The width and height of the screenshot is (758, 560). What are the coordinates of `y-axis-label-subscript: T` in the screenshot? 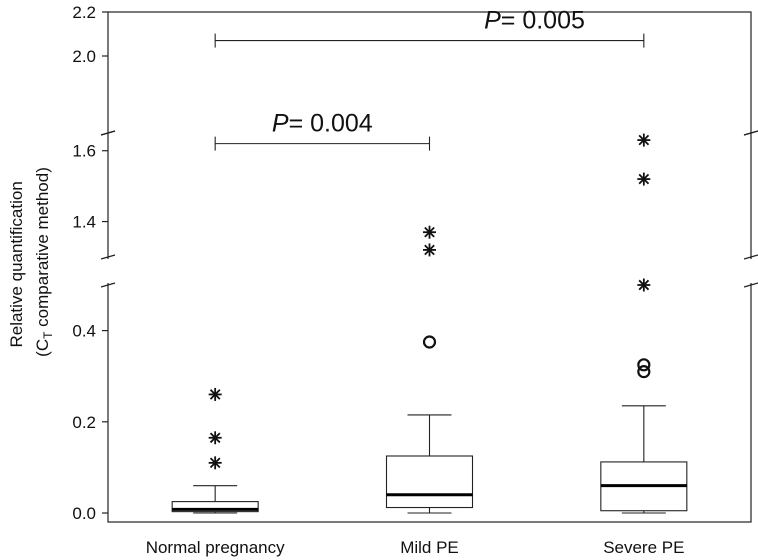 It's located at (48, 335).